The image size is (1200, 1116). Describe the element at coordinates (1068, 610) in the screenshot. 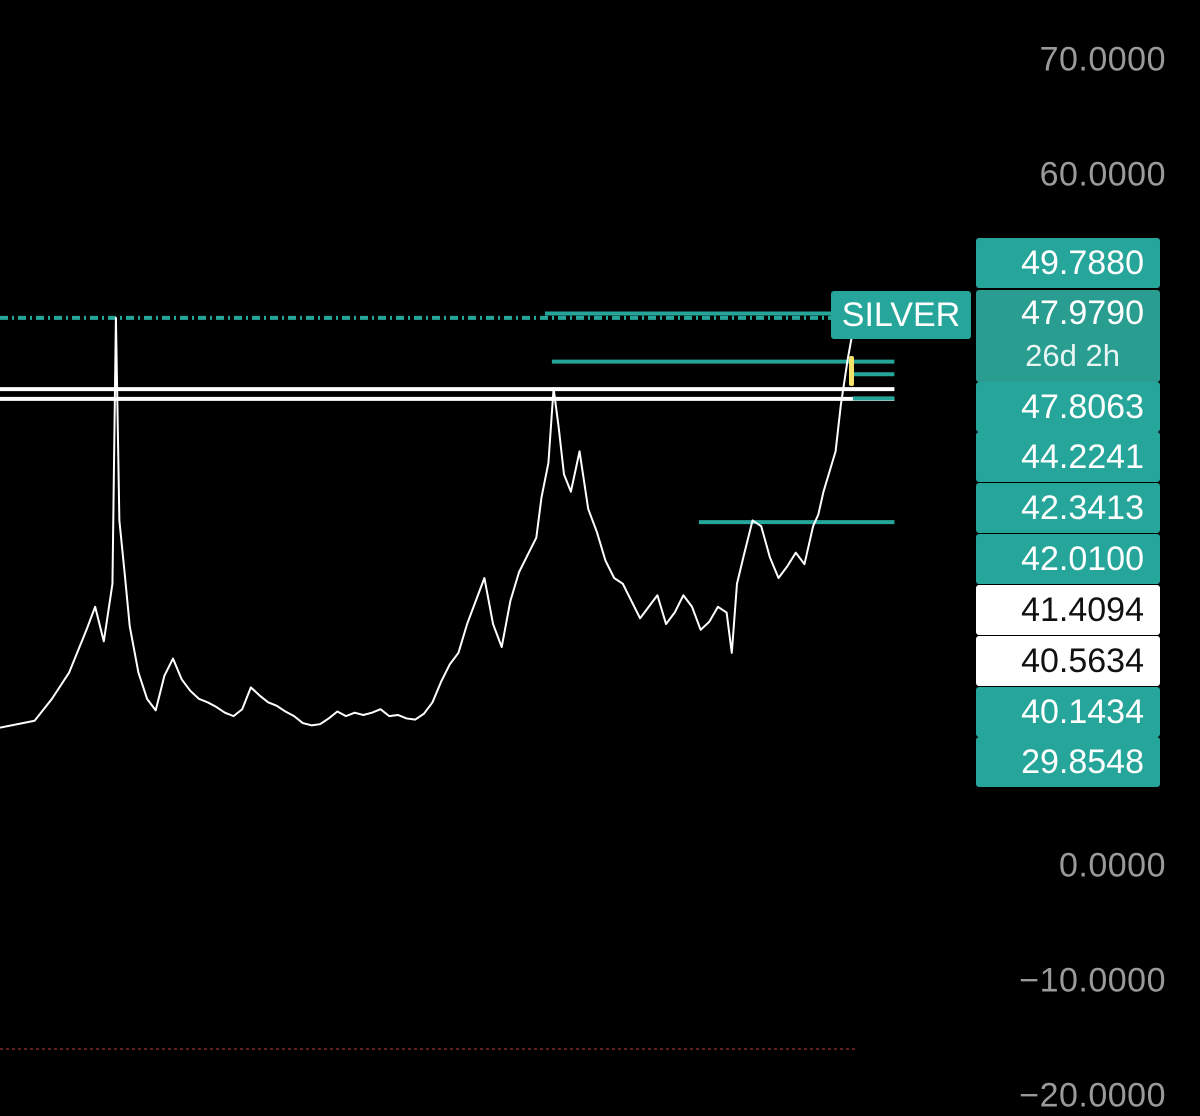

I see `price-label: 41.4094` at that location.